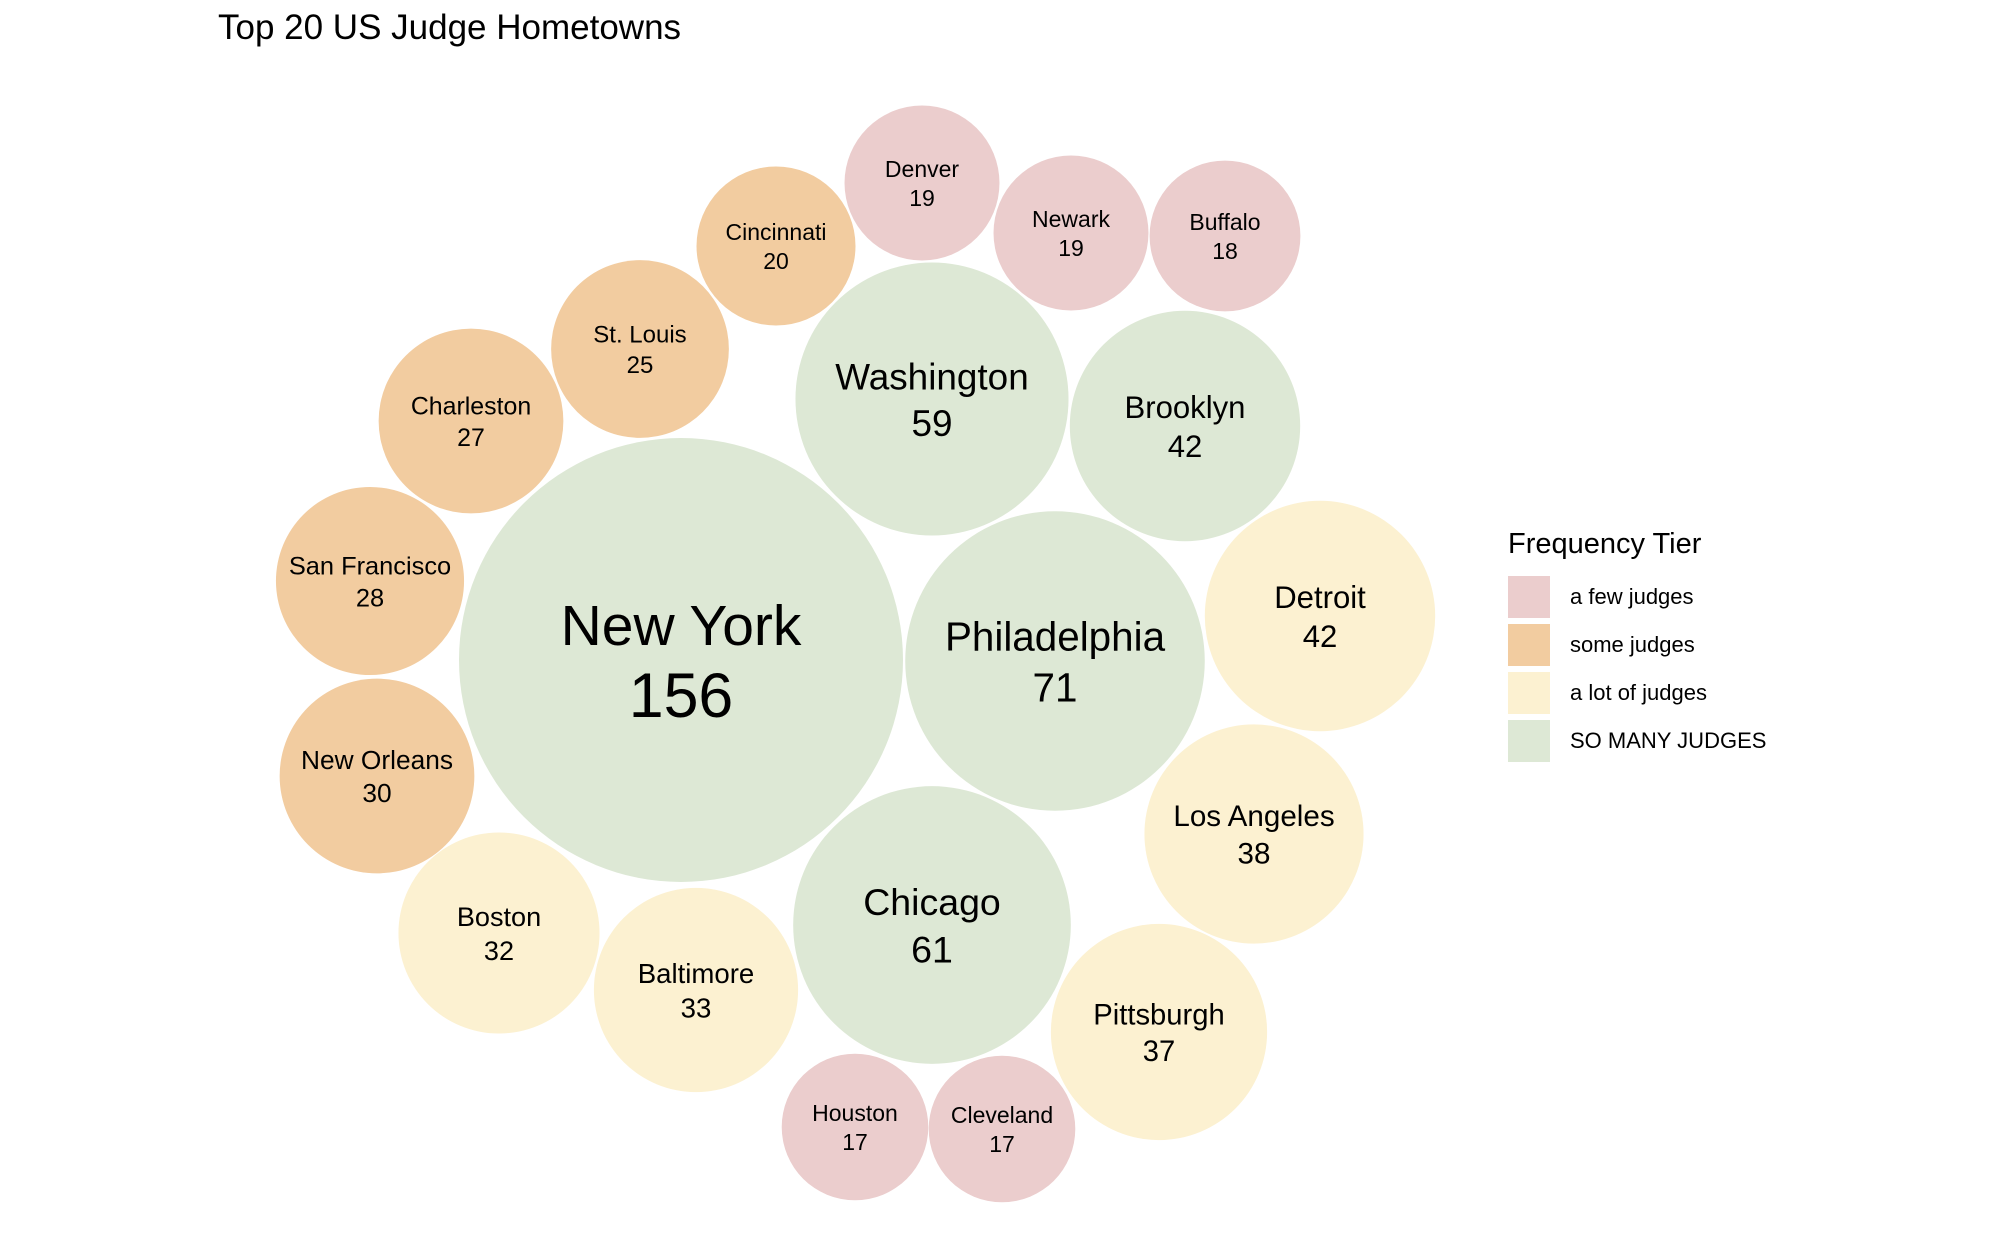 The image size is (2000, 1251). I want to click on bubble-detroit: Detroit 42, so click(1320, 616).